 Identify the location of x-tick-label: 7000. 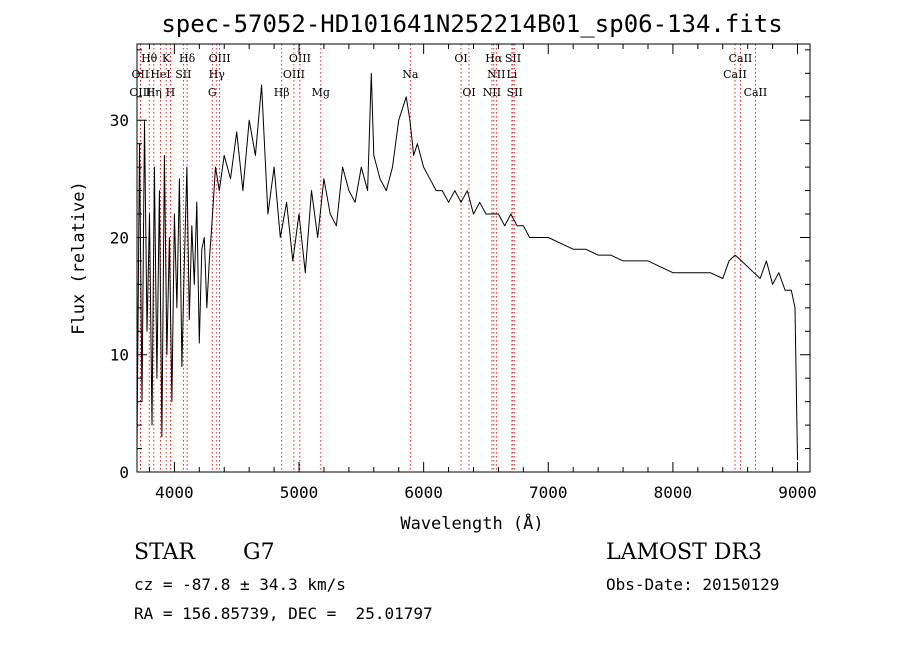
(548, 492).